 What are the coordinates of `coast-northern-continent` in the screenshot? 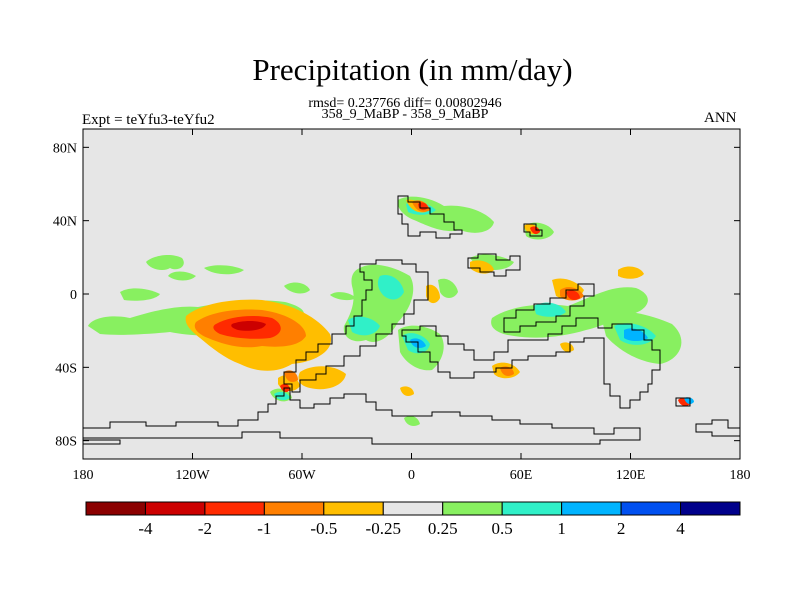 It's located at (430, 217).